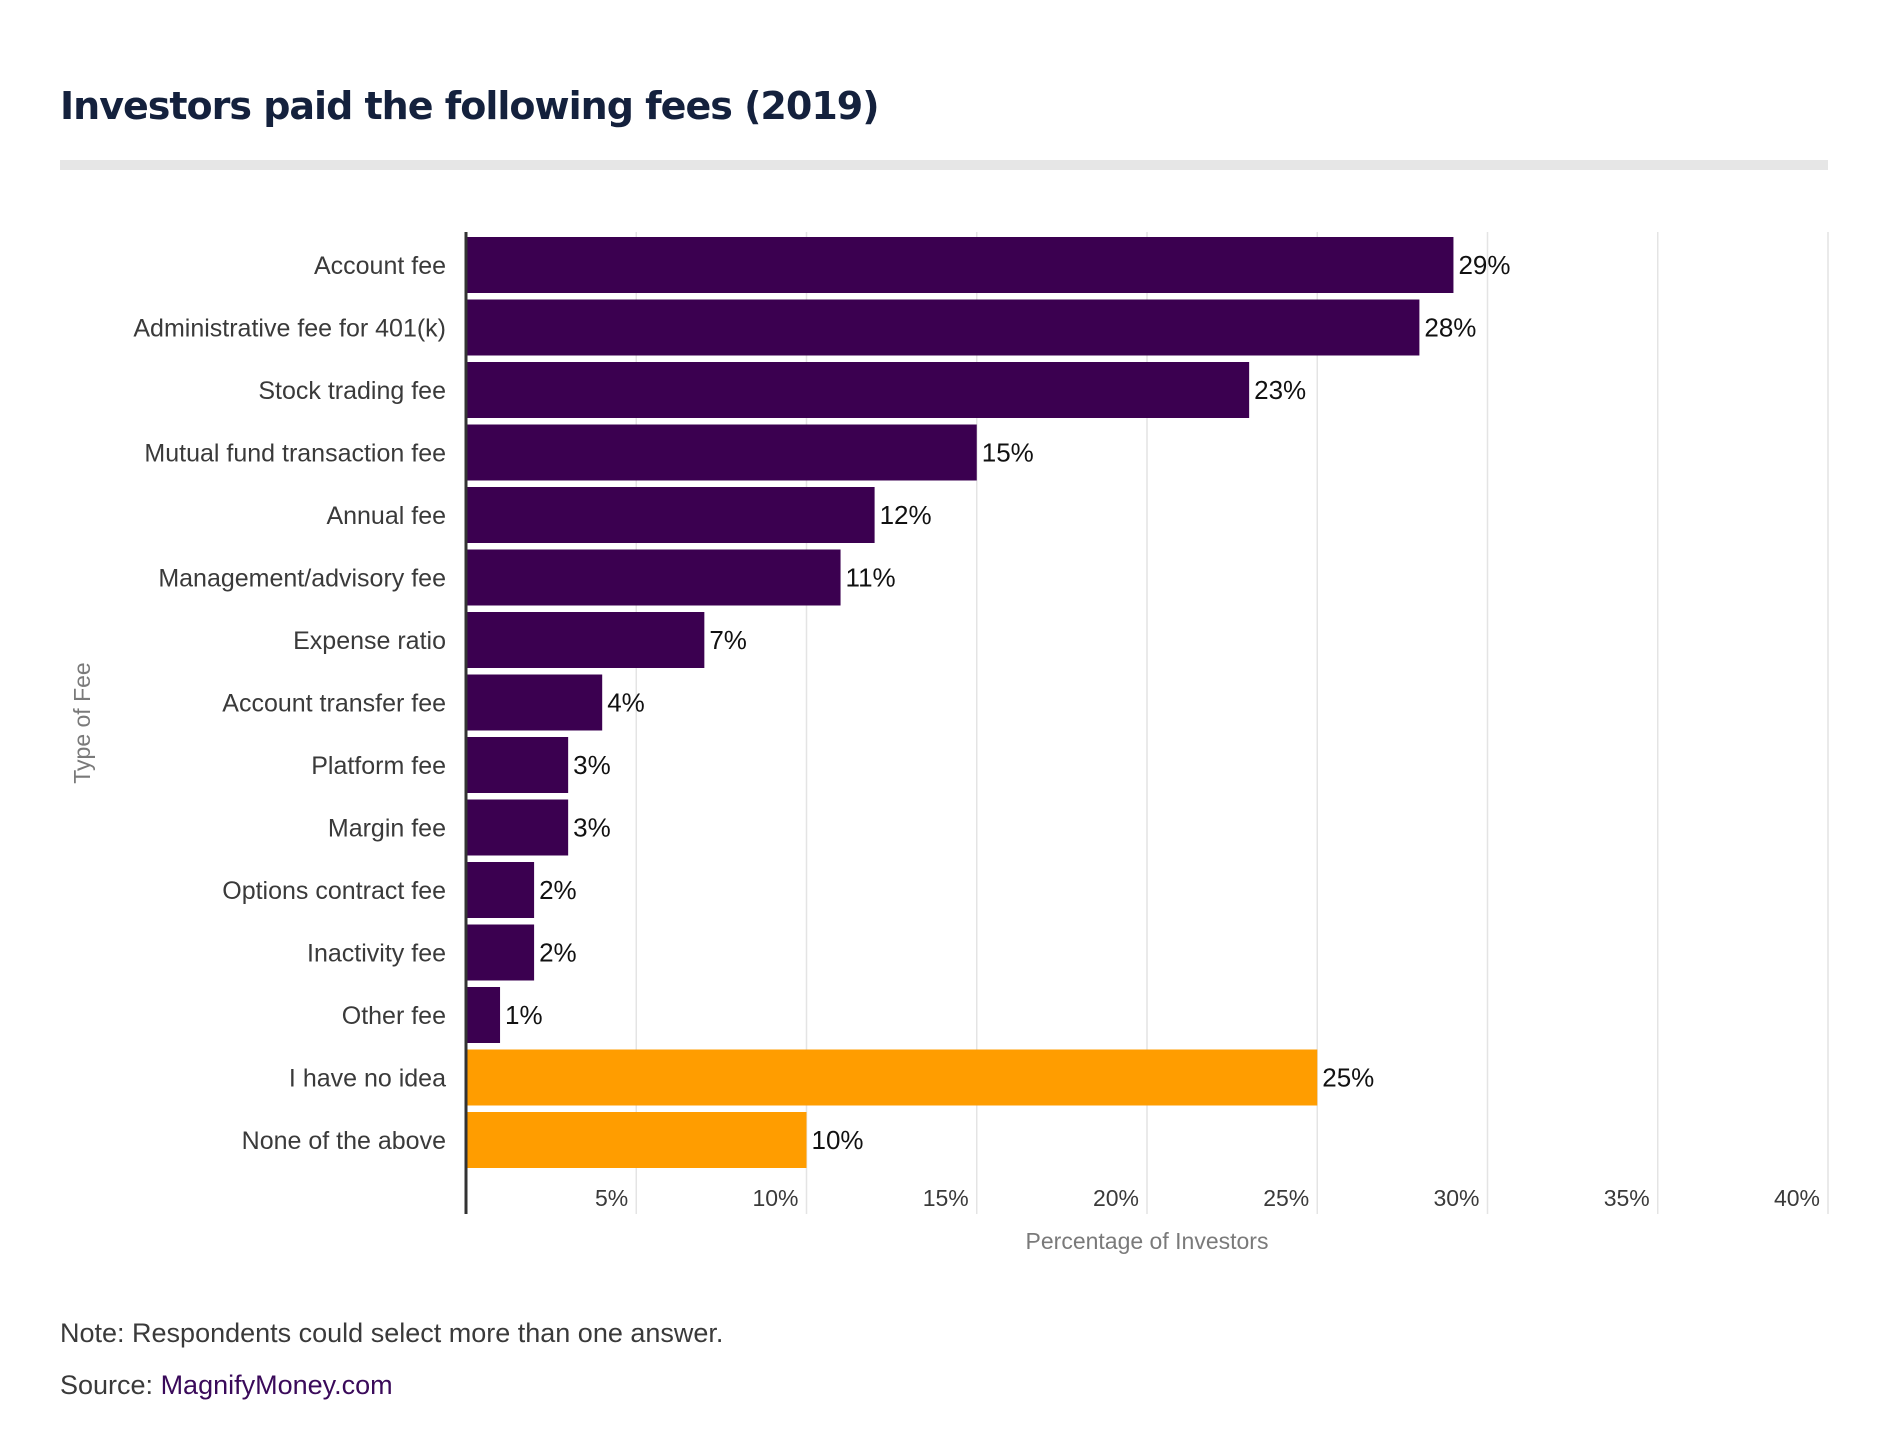 This screenshot has height=1456, width=1880. What do you see at coordinates (367, 1079) in the screenshot?
I see `category-label: I have no idea` at bounding box center [367, 1079].